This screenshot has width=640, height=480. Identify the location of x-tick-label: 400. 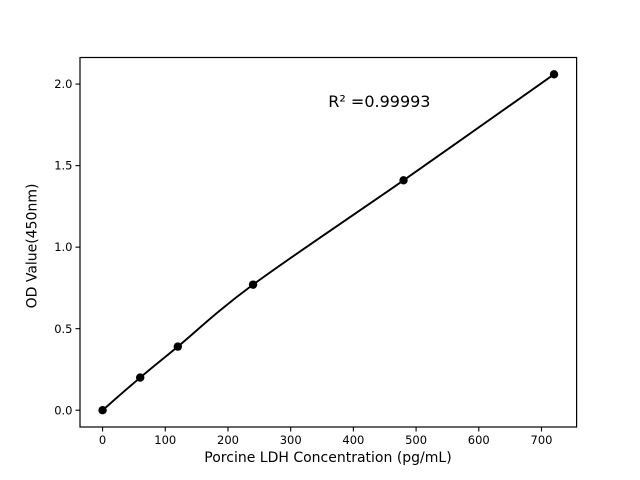
(353, 440).